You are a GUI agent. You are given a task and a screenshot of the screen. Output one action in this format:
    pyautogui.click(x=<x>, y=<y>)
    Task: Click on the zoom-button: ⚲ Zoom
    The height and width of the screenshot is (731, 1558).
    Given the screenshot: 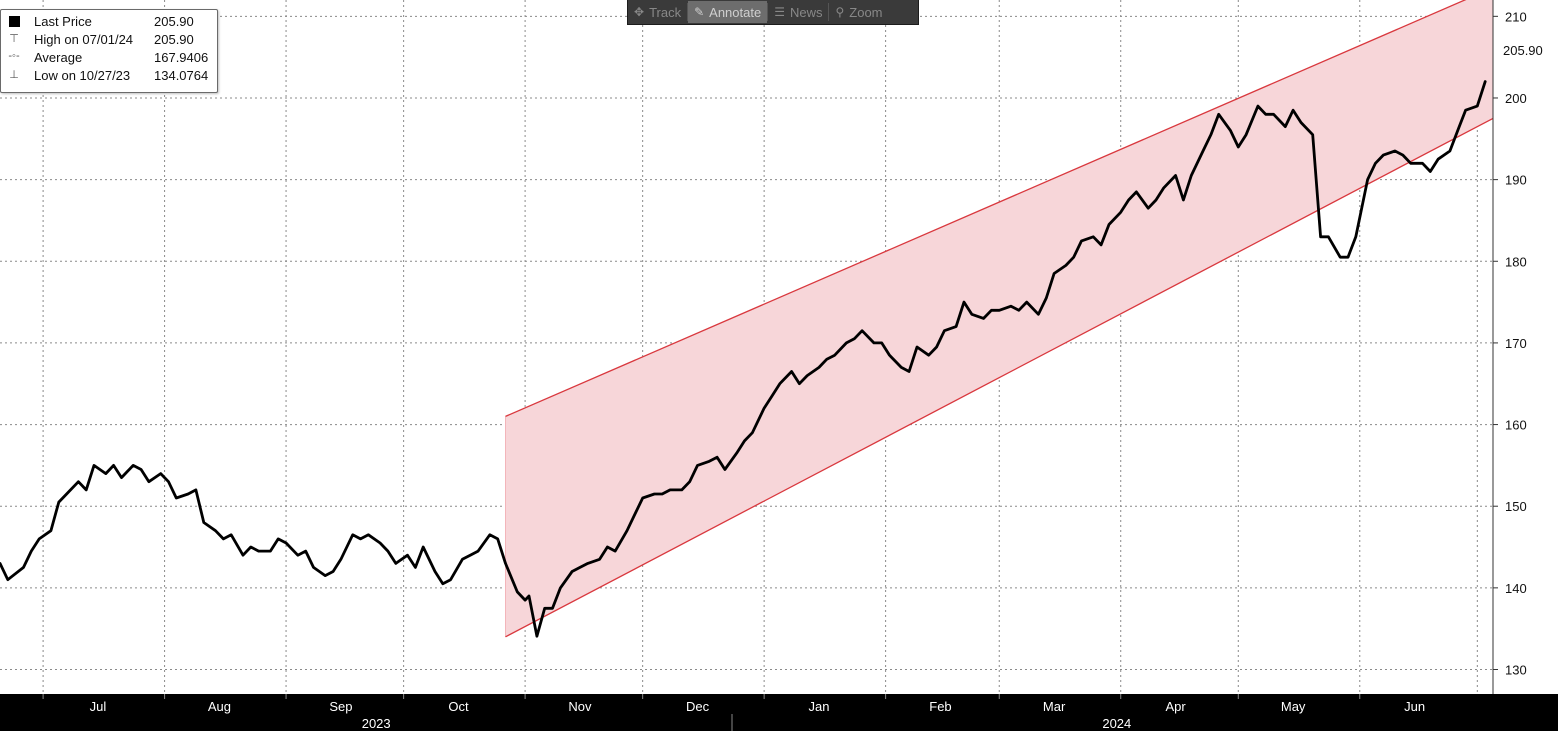 What is the action you would take?
    pyautogui.click(x=858, y=12)
    